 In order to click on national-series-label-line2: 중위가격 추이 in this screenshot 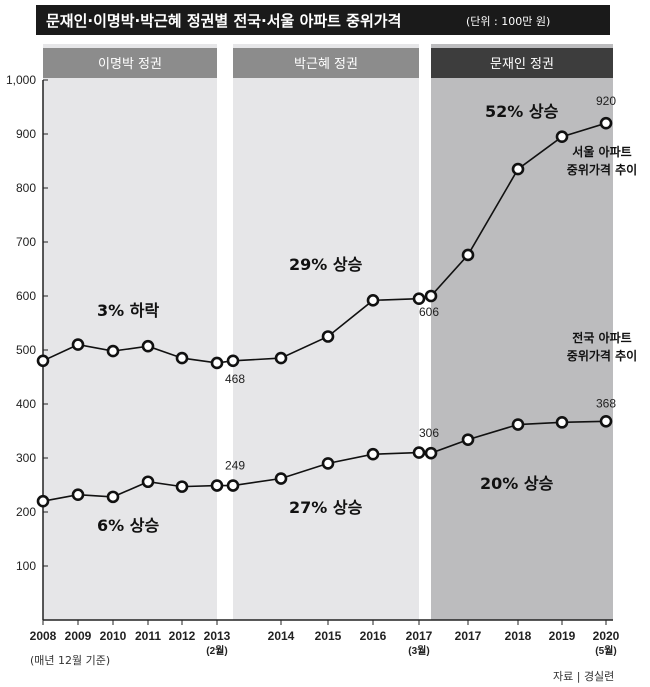, I will do `click(602, 355)`.